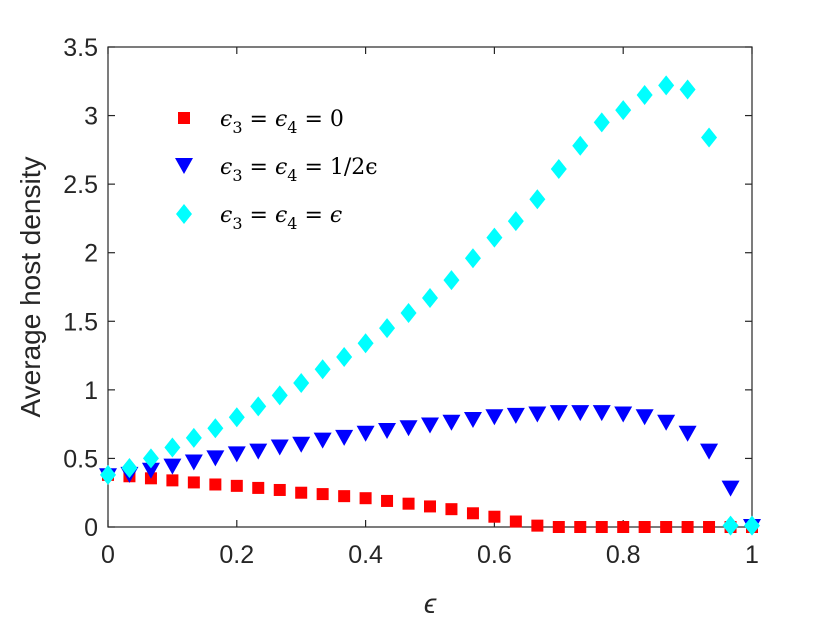 The width and height of the screenshot is (830, 623). I want to click on y-axis-label: Average host density, so click(30, 287).